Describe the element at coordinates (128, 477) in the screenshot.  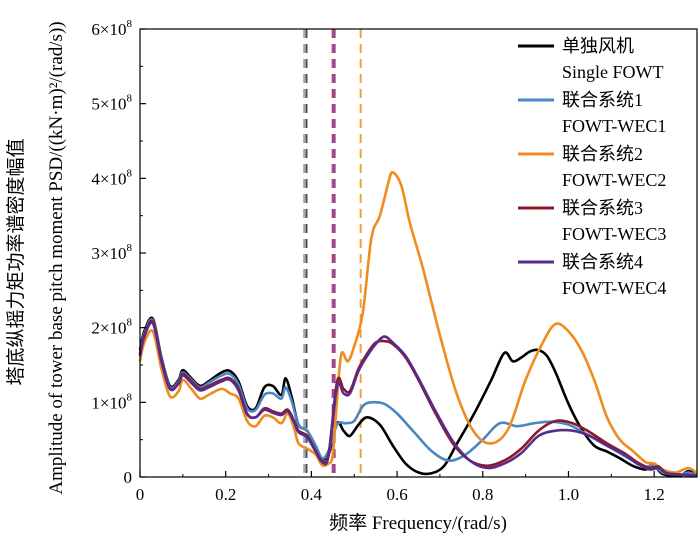
I see `y-tick-label: 0` at that location.